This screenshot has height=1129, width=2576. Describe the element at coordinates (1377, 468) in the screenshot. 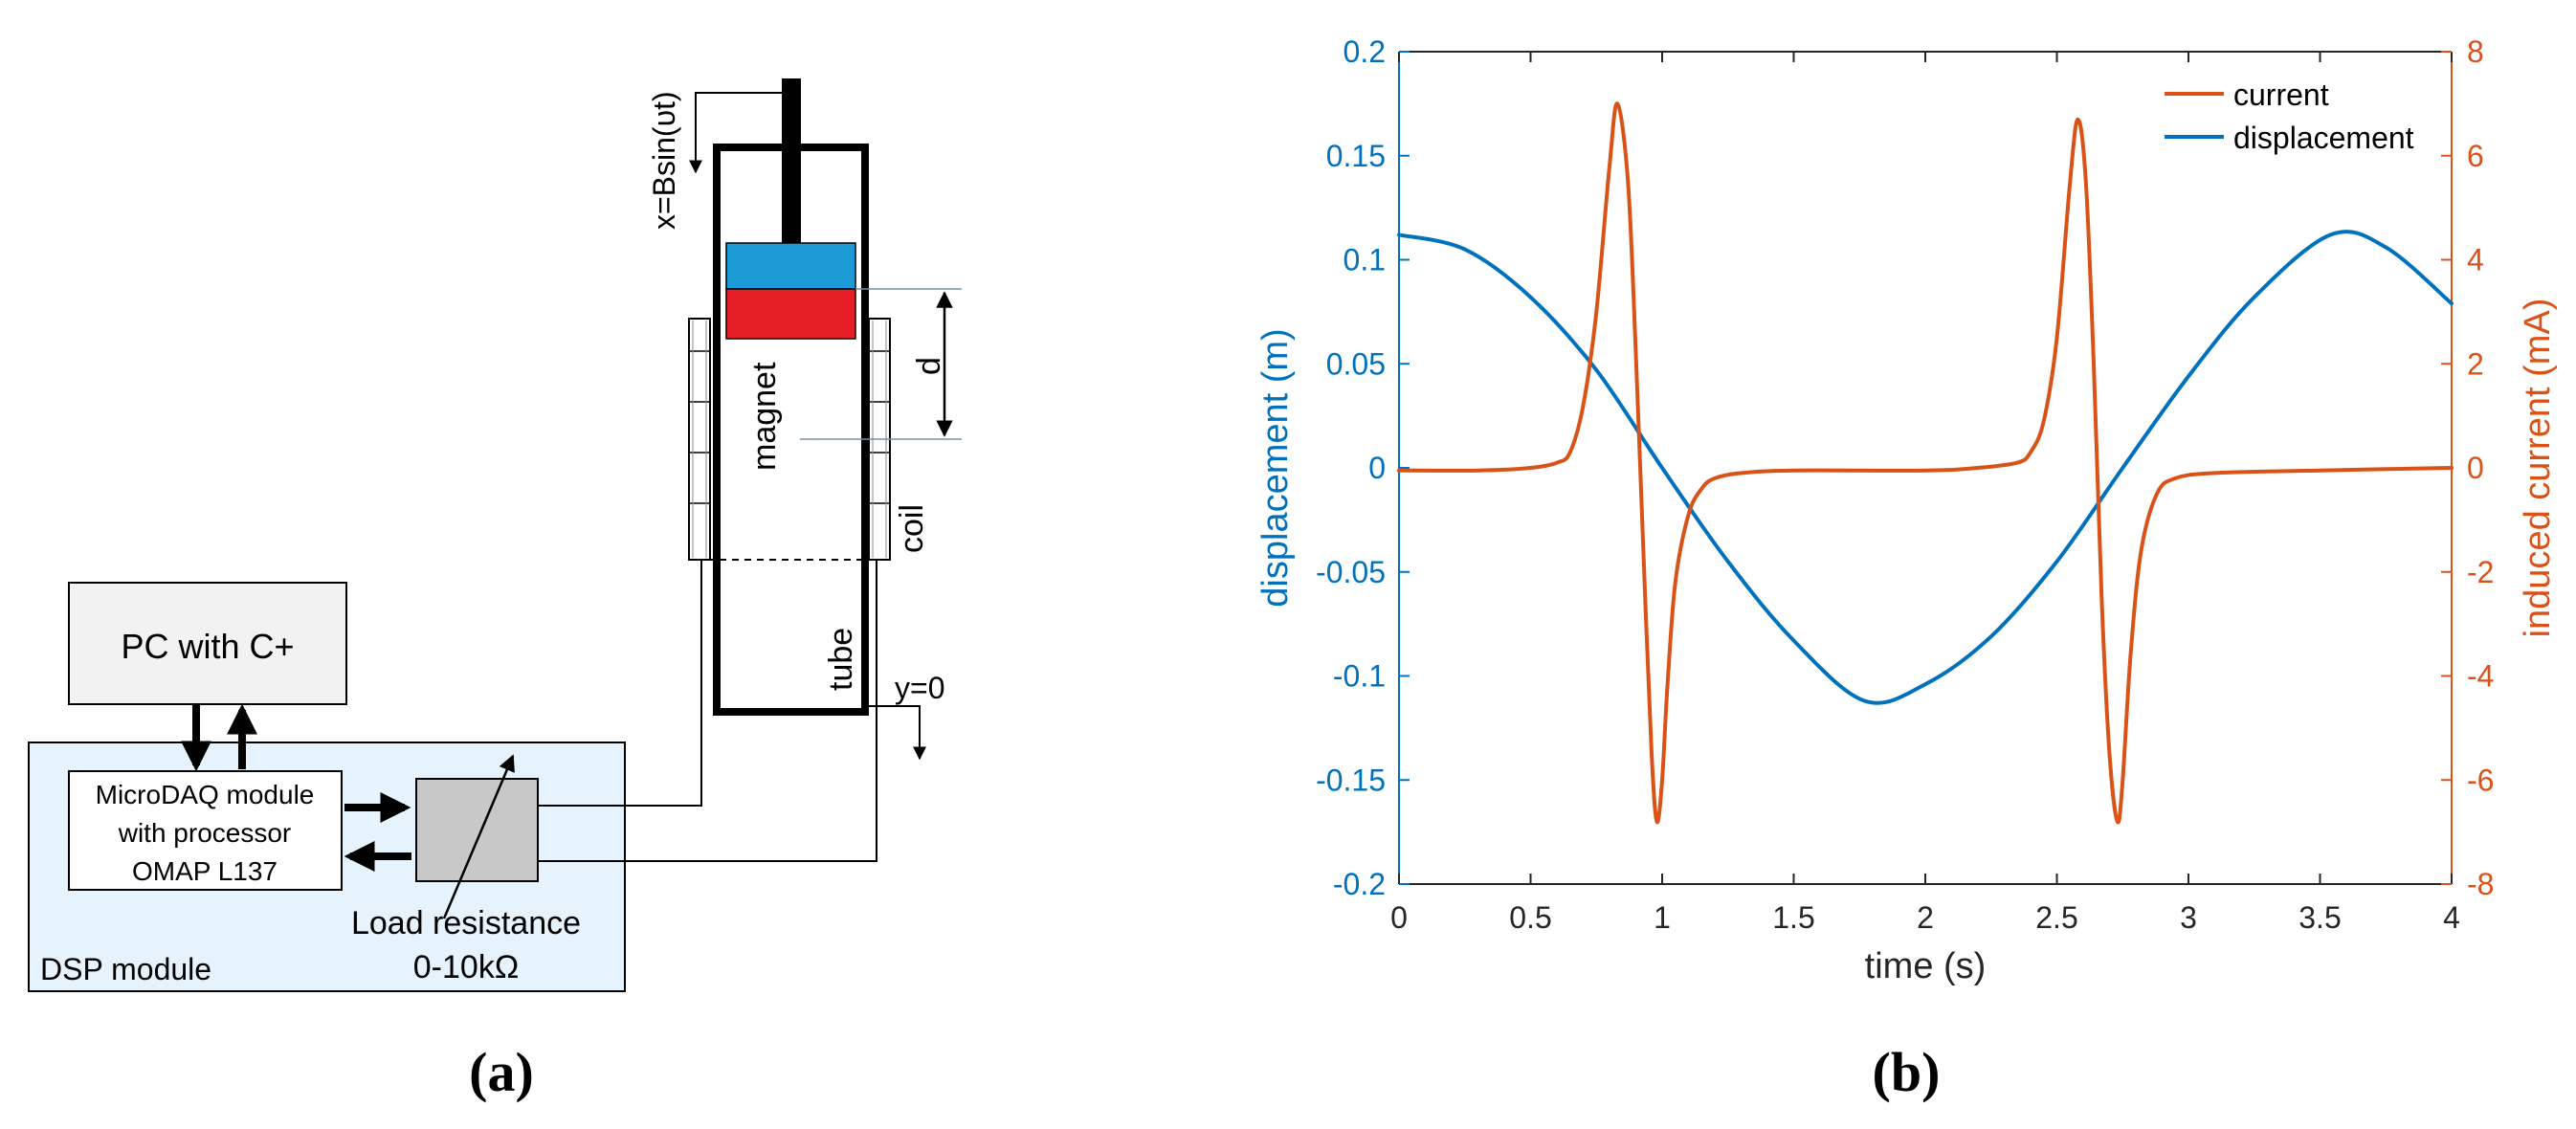

I see `y-left-tick-label: 0` at that location.